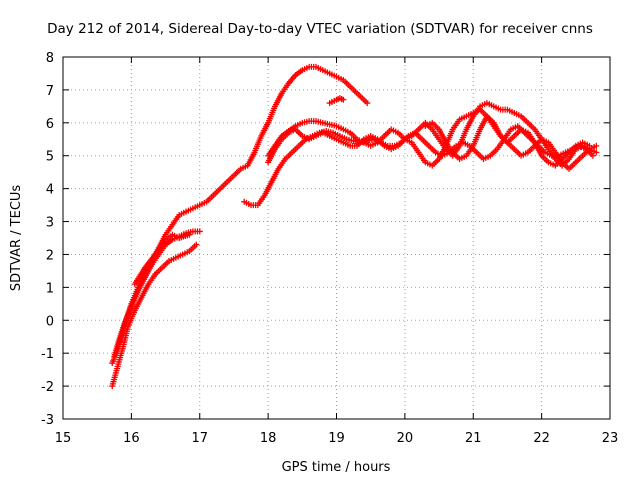 The image size is (640, 480). Describe the element at coordinates (50, 190) in the screenshot. I see `y-tick-label: 4` at that location.